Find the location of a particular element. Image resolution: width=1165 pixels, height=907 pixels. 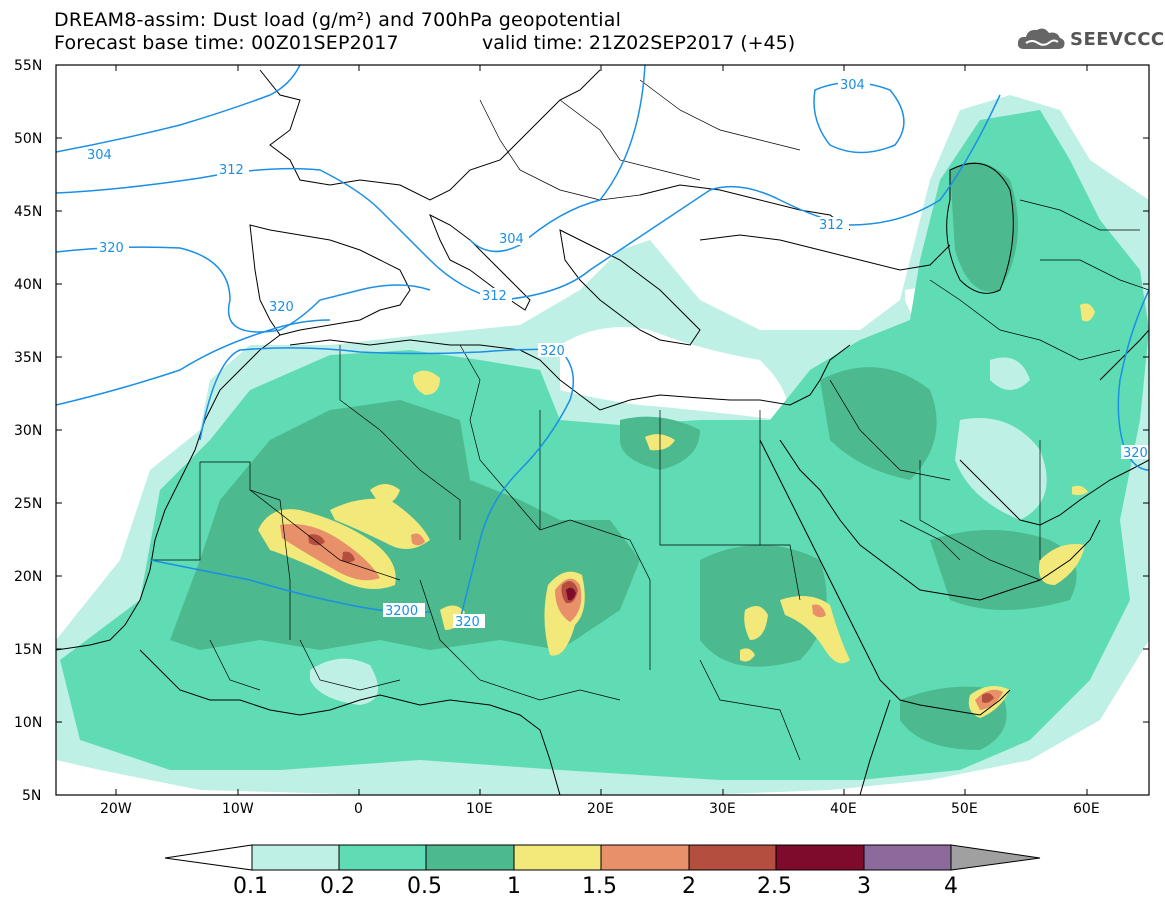

lat-label: 10N is located at coordinates (28, 723).